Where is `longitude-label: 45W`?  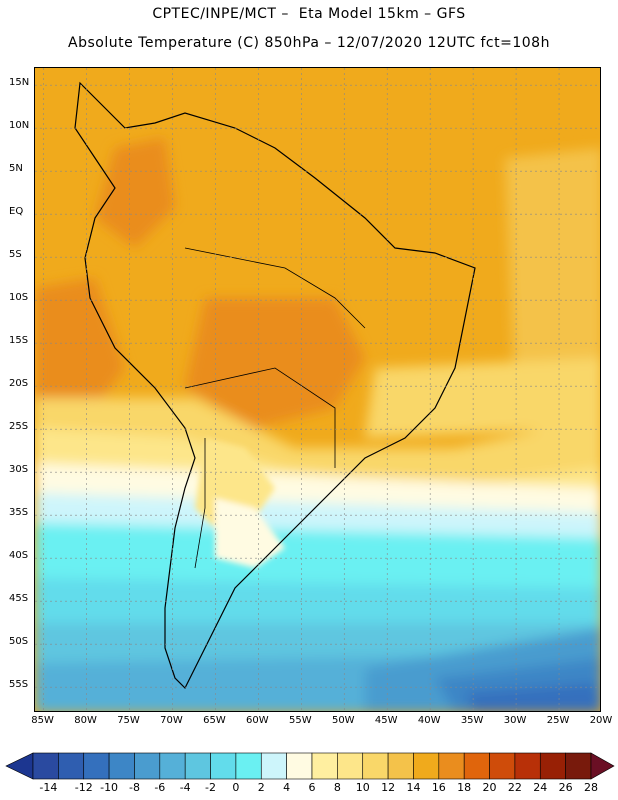 longitude-label: 45W is located at coordinates (386, 720).